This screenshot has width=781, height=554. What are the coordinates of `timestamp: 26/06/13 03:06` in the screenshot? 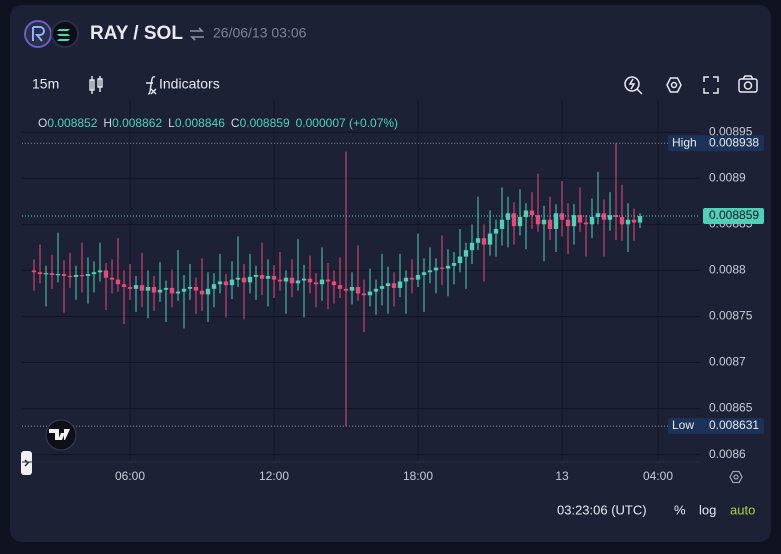 It's located at (260, 33).